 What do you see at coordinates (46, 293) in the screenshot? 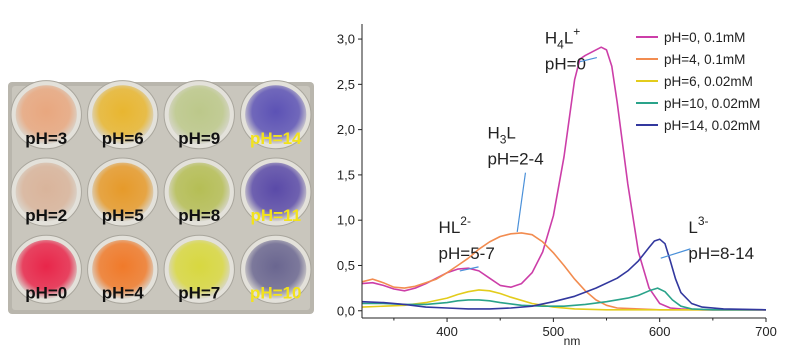
I see `vial-ph-label: pH=0` at bounding box center [46, 293].